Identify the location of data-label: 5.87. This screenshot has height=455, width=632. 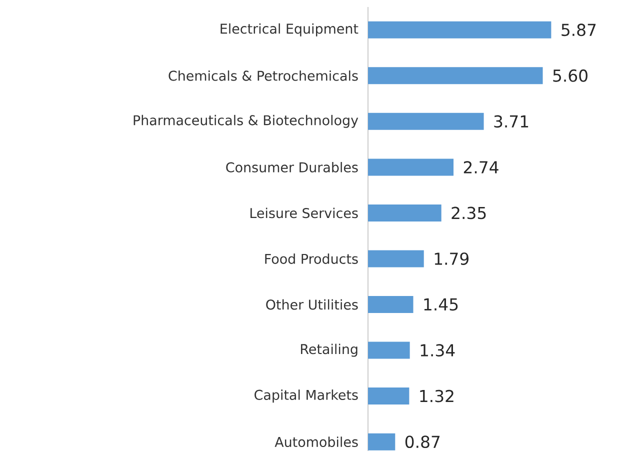
(579, 30).